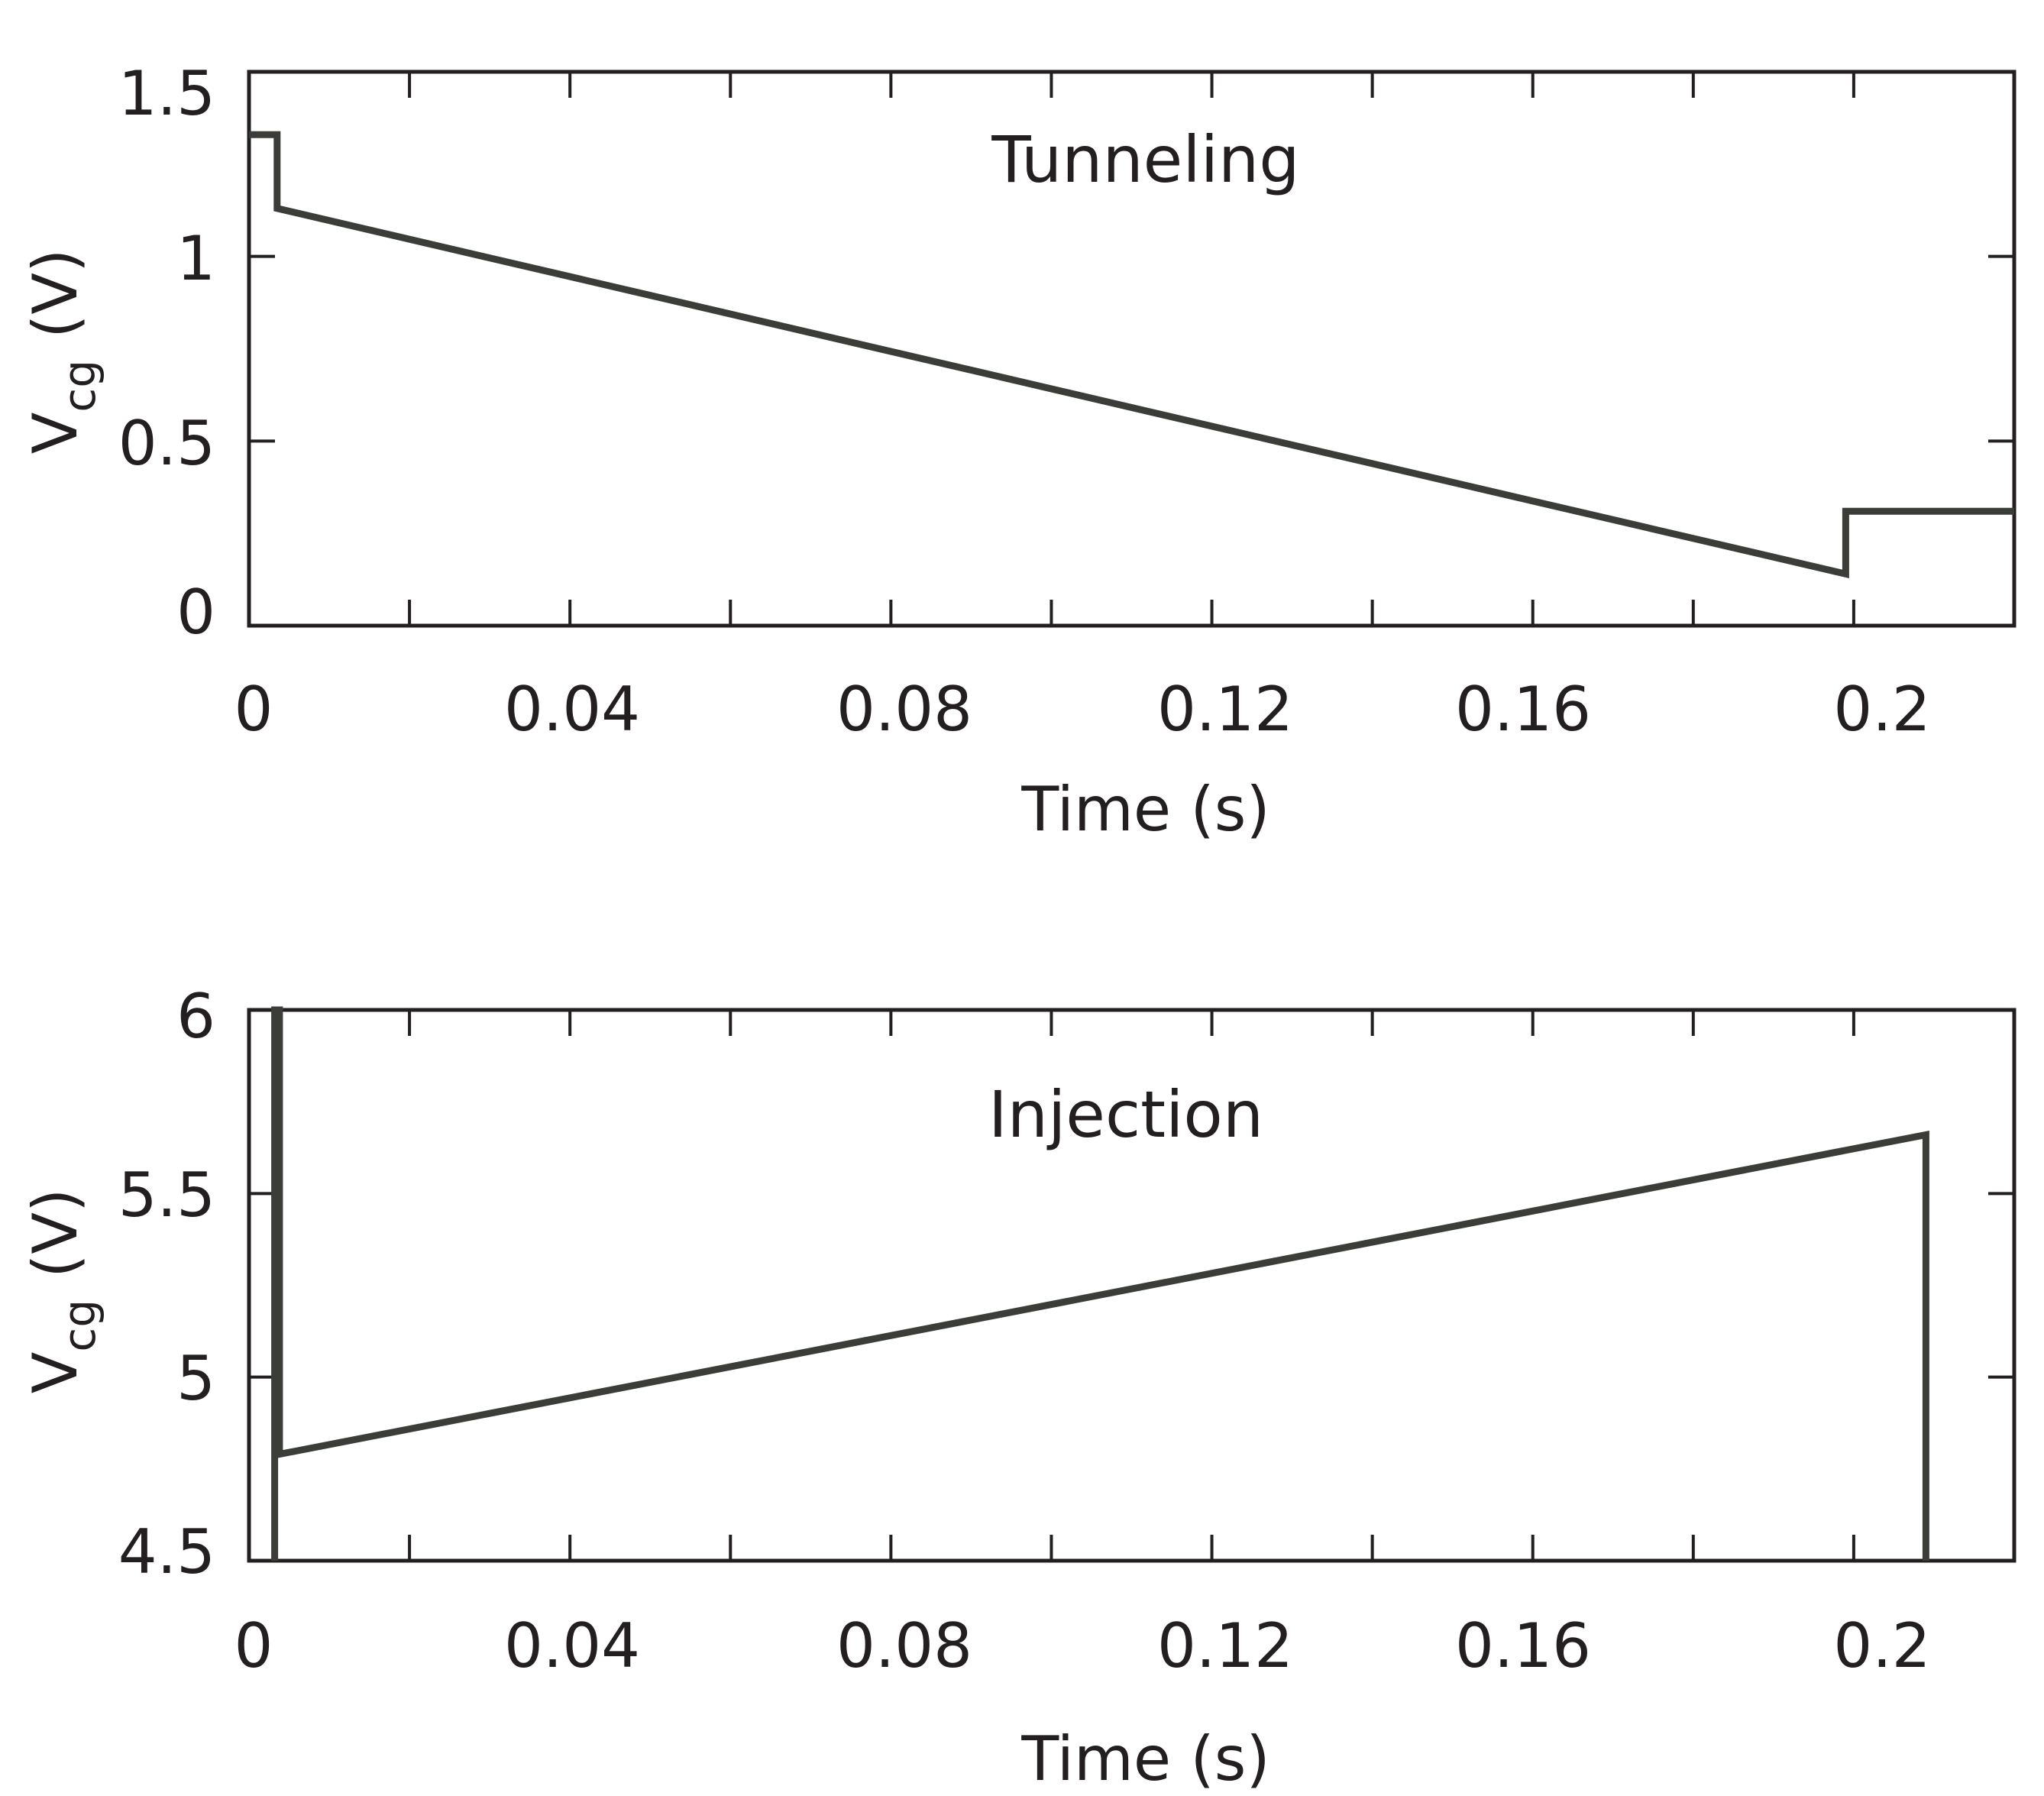 The width and height of the screenshot is (2044, 1796). I want to click on ytick-label: 5.5, so click(166, 1195).